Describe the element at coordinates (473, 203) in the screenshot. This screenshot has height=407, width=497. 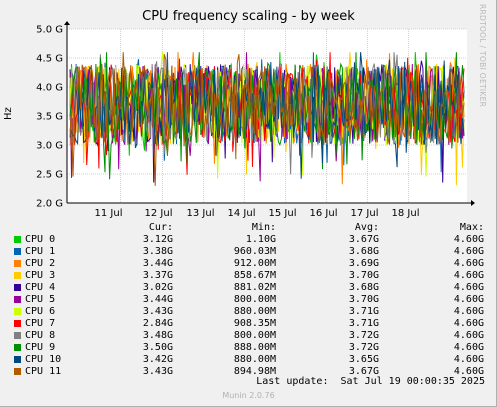
I see `x-axis-arrow` at that location.